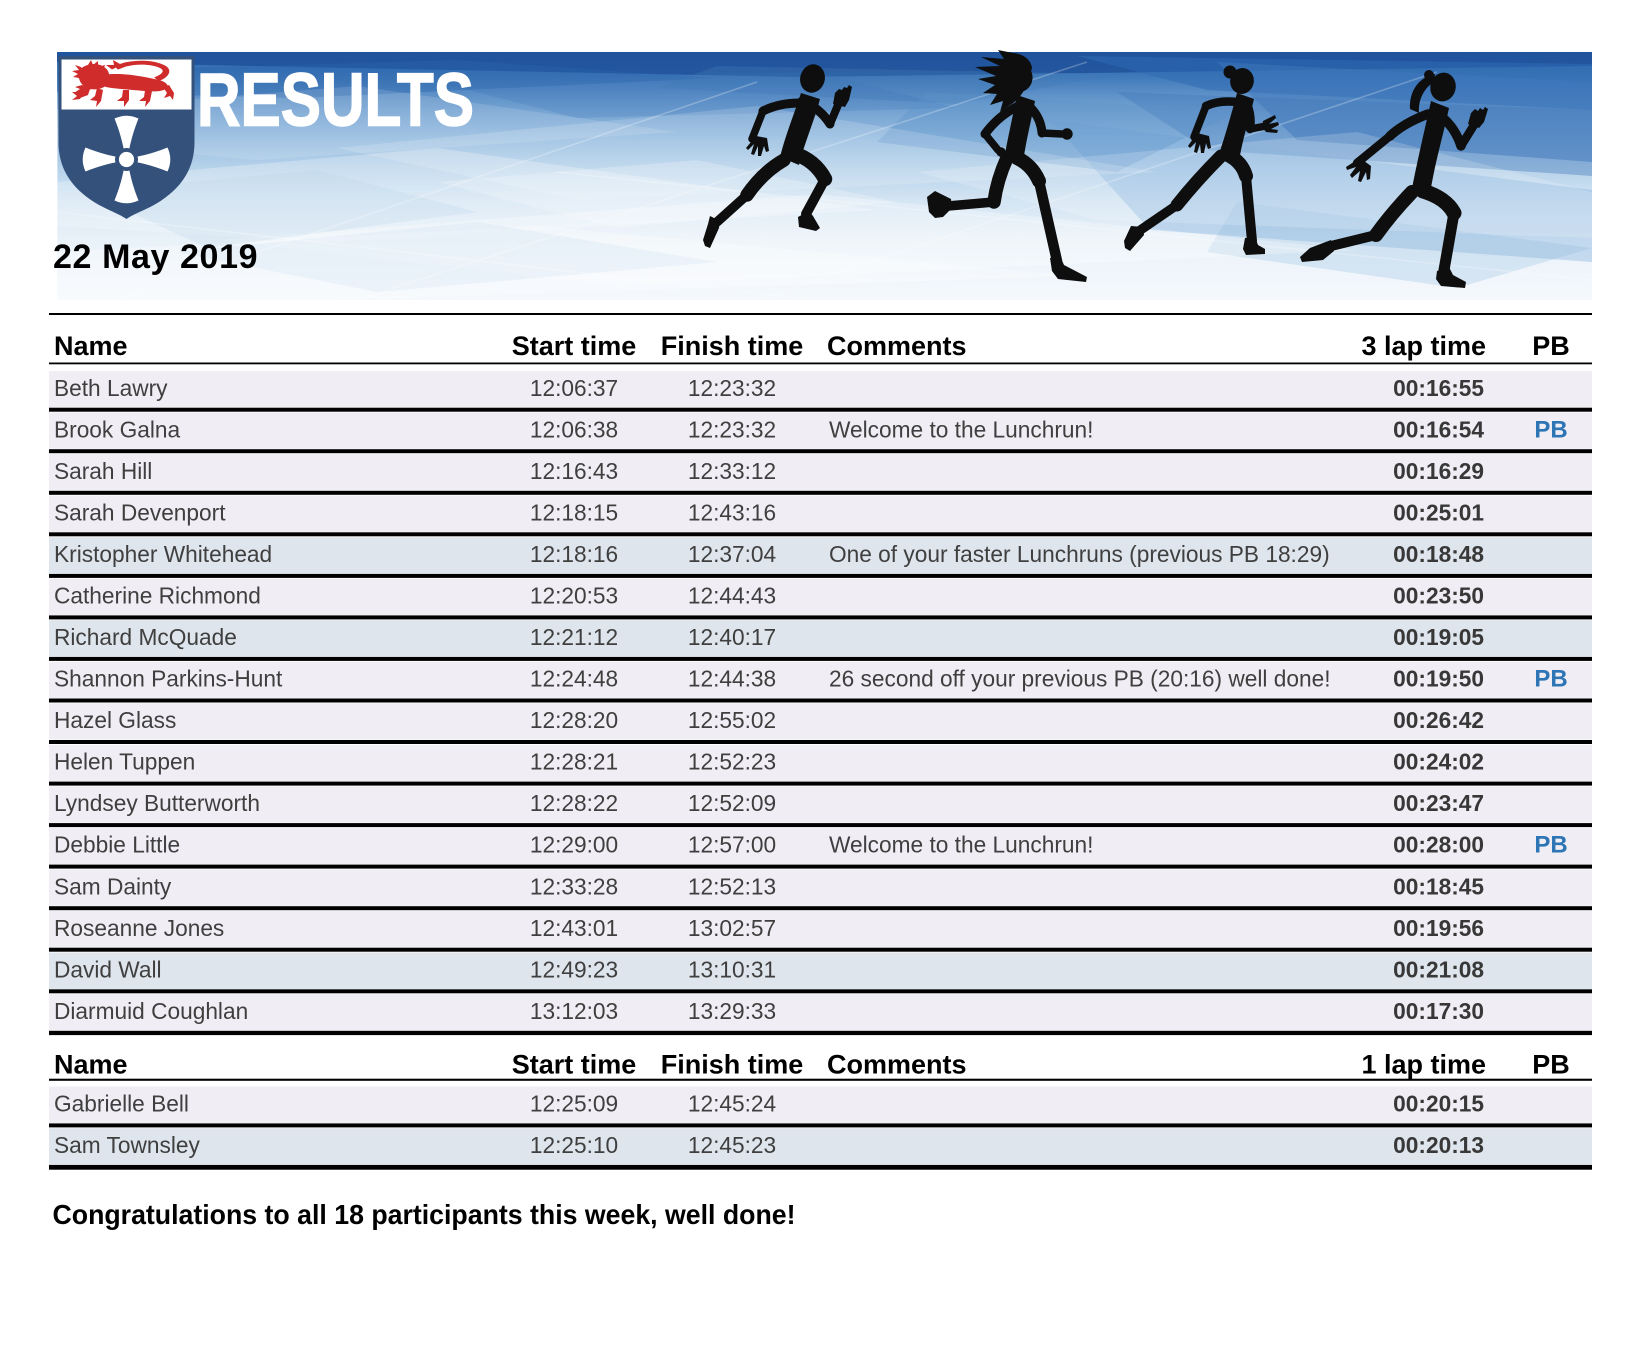  Describe the element at coordinates (732, 969) in the screenshot. I see `svg-text: 13:10:31` at that location.